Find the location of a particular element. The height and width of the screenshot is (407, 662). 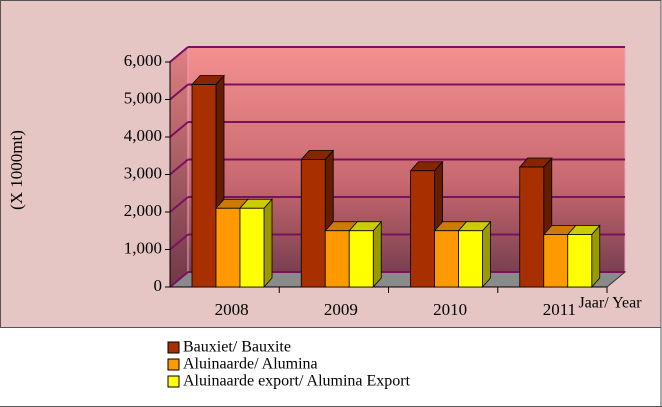

x-axis-label: Jaar/ Year is located at coordinates (610, 303).